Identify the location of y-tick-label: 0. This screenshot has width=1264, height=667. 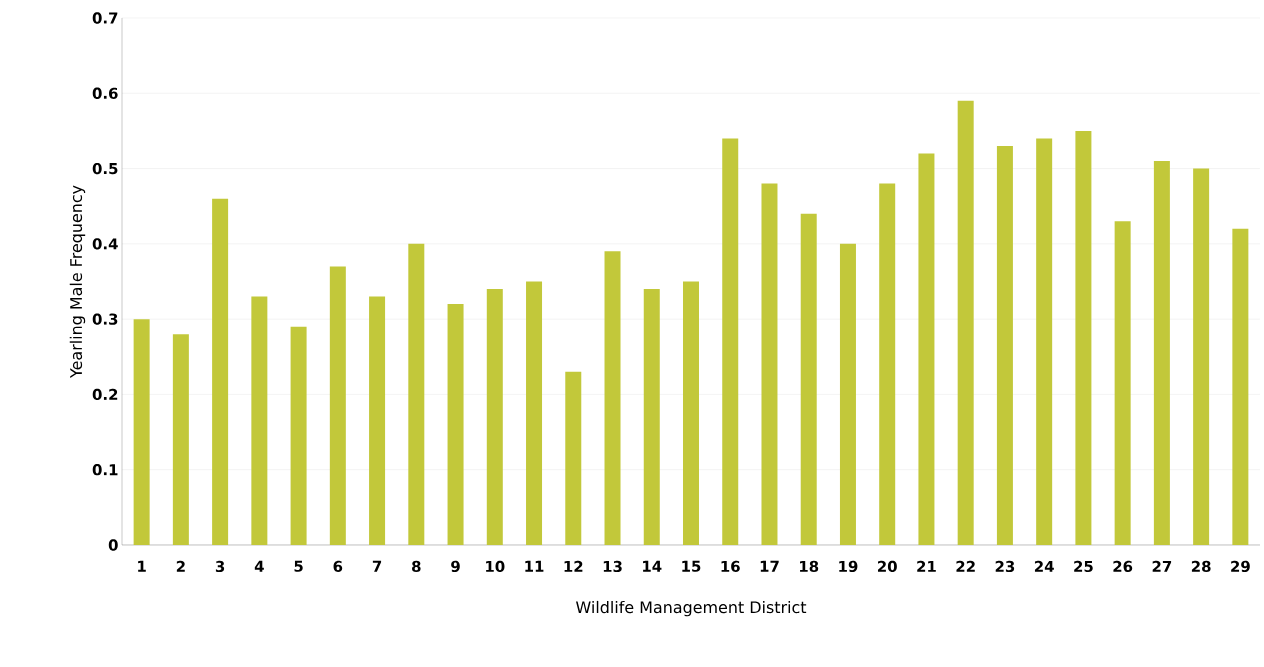
(113, 545).